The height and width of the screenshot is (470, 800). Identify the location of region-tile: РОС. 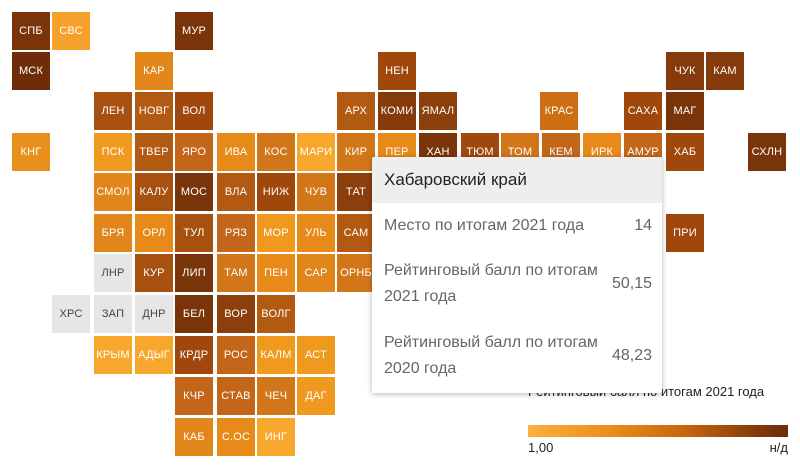
(236, 355).